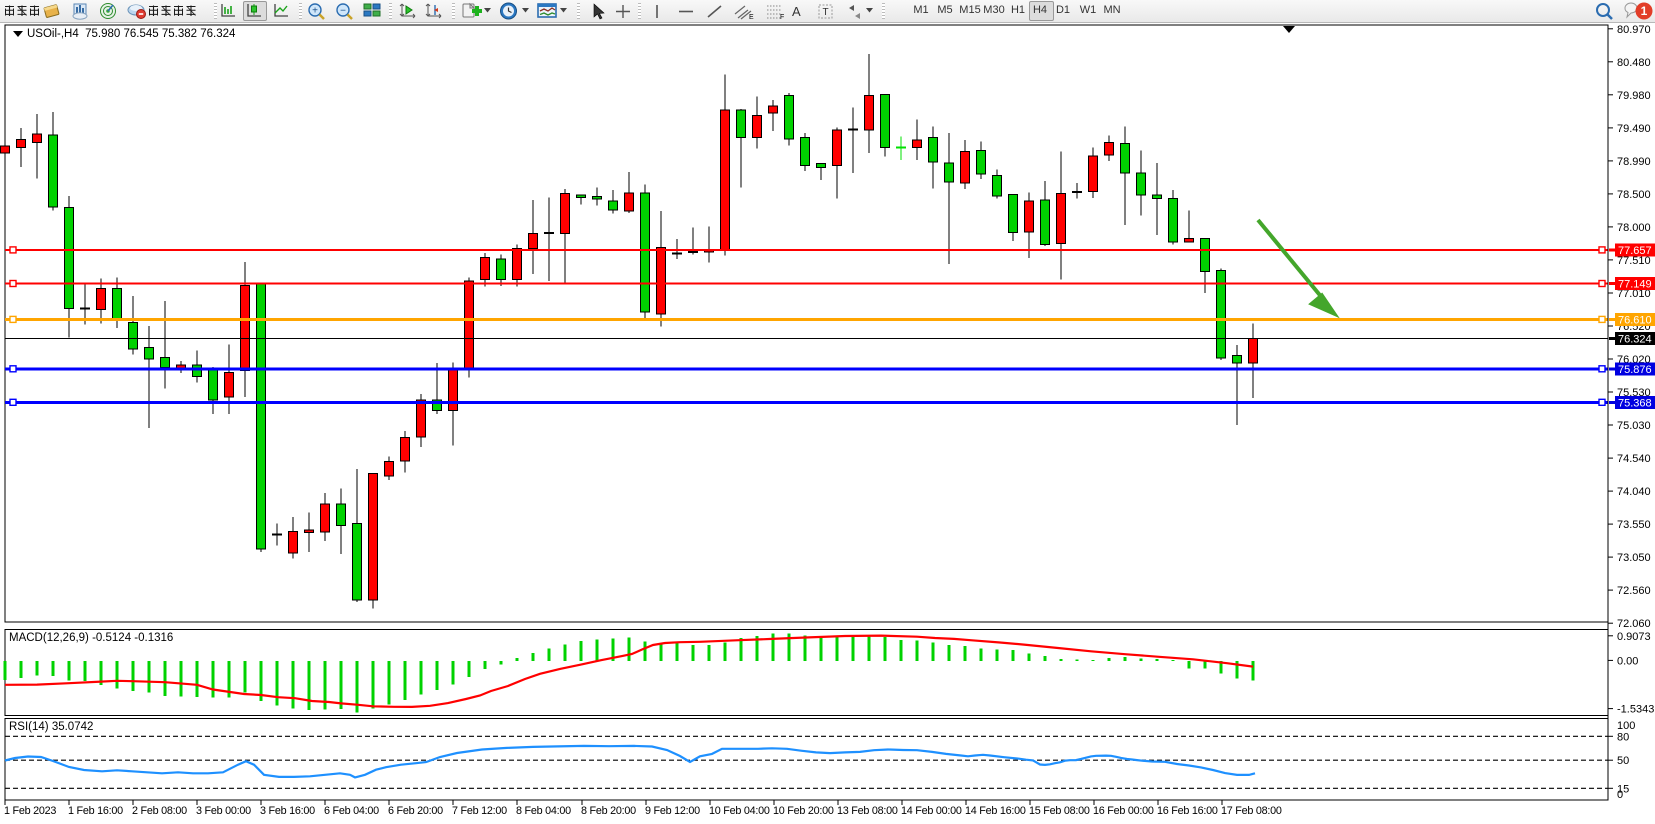 The image size is (1655, 824). I want to click on svg-text: 76.610, so click(1635, 320).